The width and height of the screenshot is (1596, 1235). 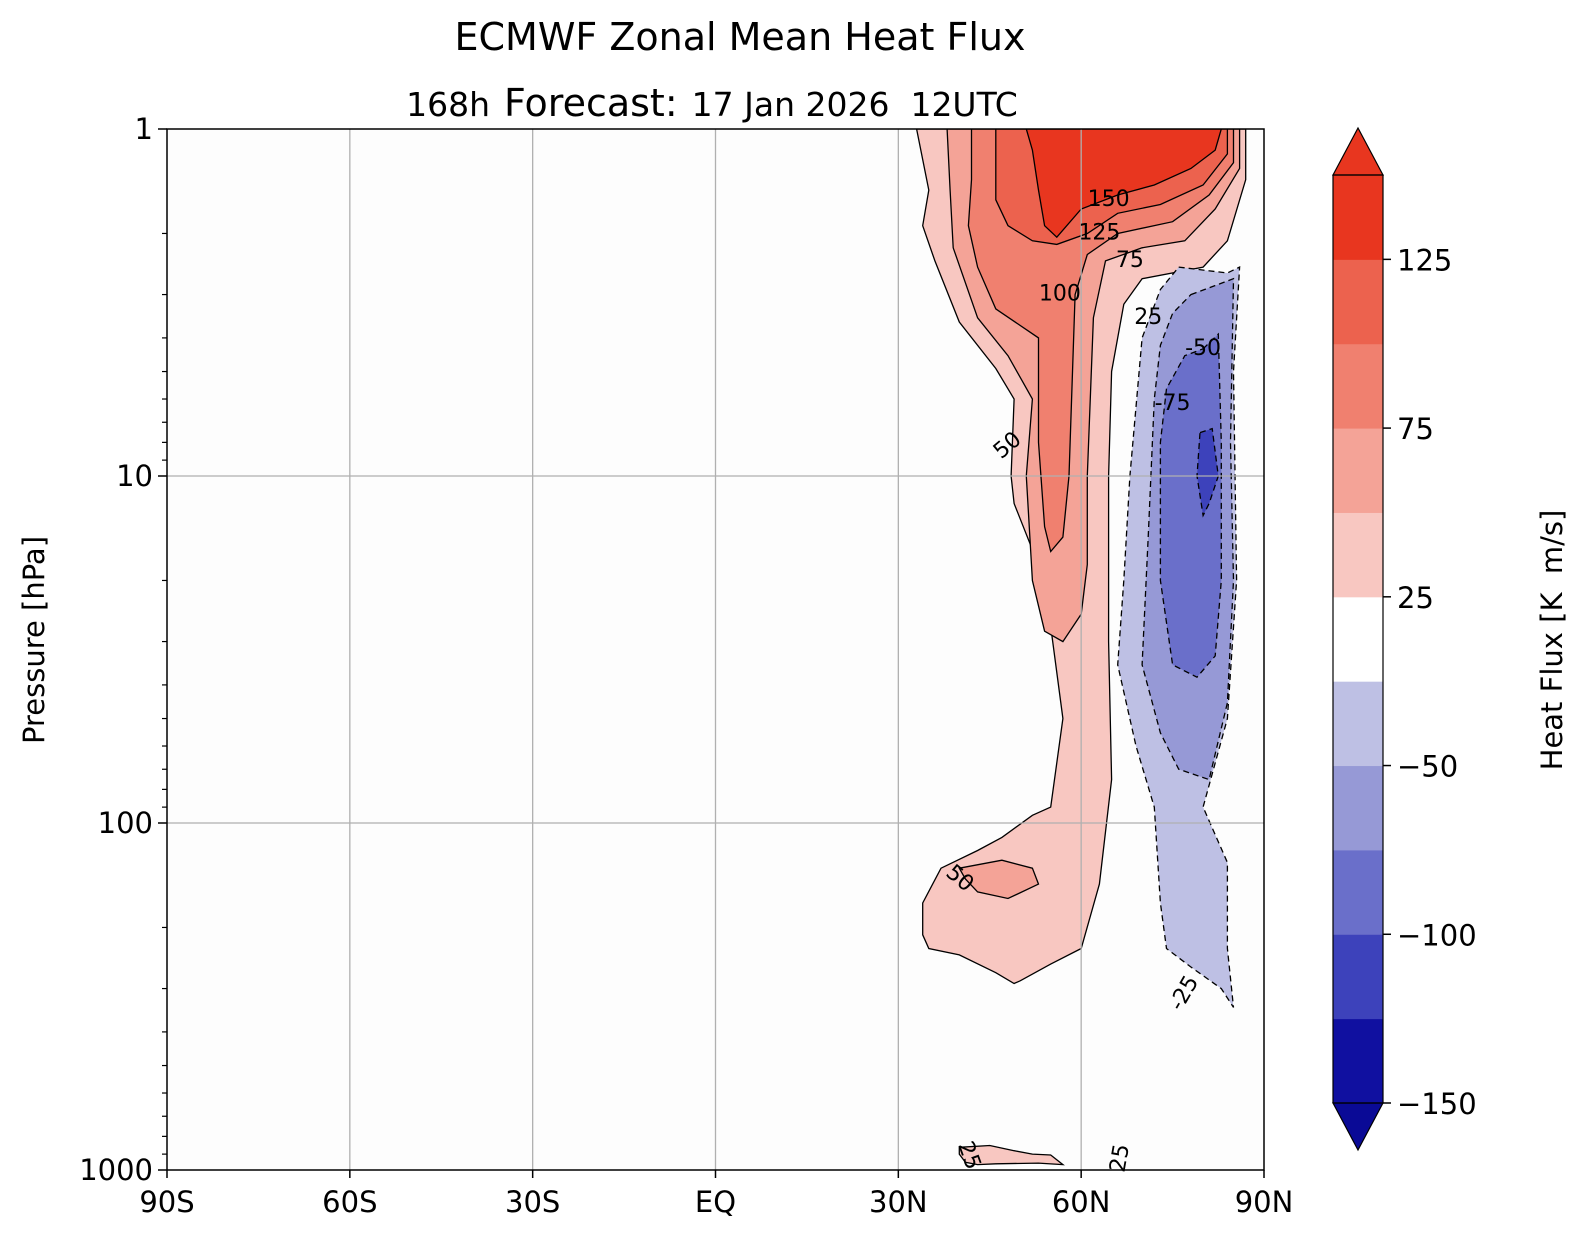 What do you see at coordinates (855, 104) in the screenshot?
I see `valid-time: 17 Jan 2026 12UTC` at bounding box center [855, 104].